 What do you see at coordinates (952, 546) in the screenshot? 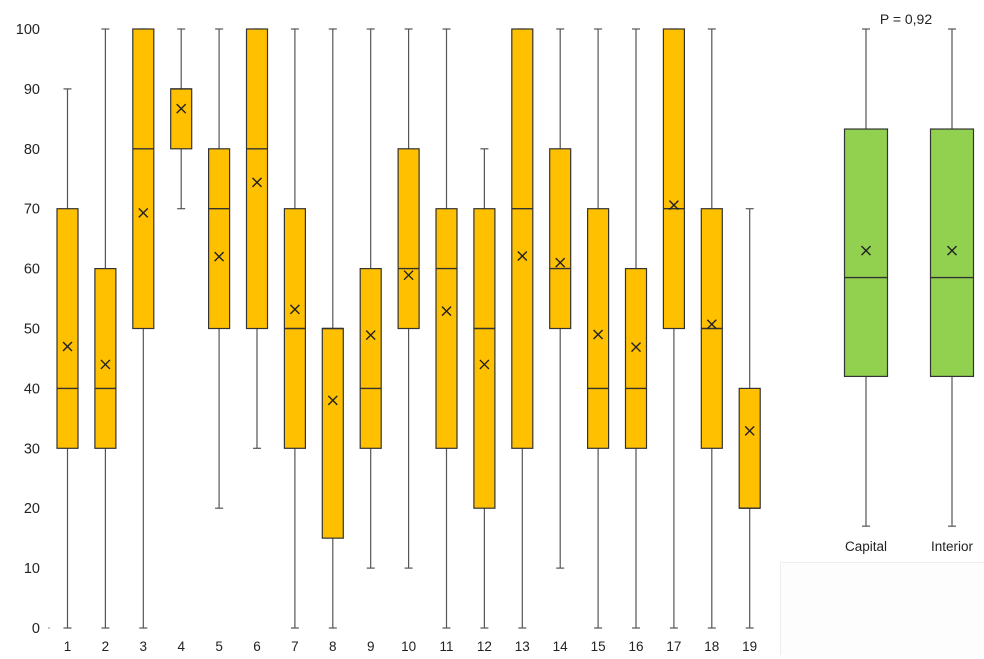
I see `x-tick-label: Interior` at bounding box center [952, 546].